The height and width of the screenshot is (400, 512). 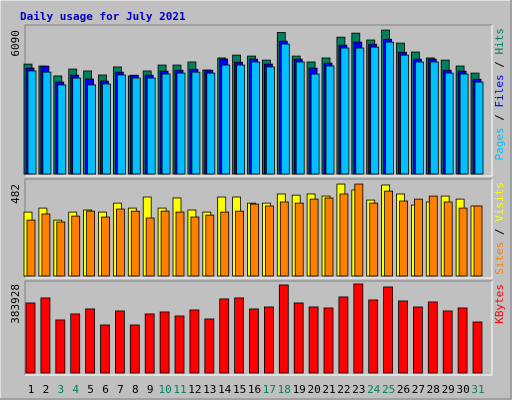 I want to click on x-tick-label: 2, so click(x=46, y=389).